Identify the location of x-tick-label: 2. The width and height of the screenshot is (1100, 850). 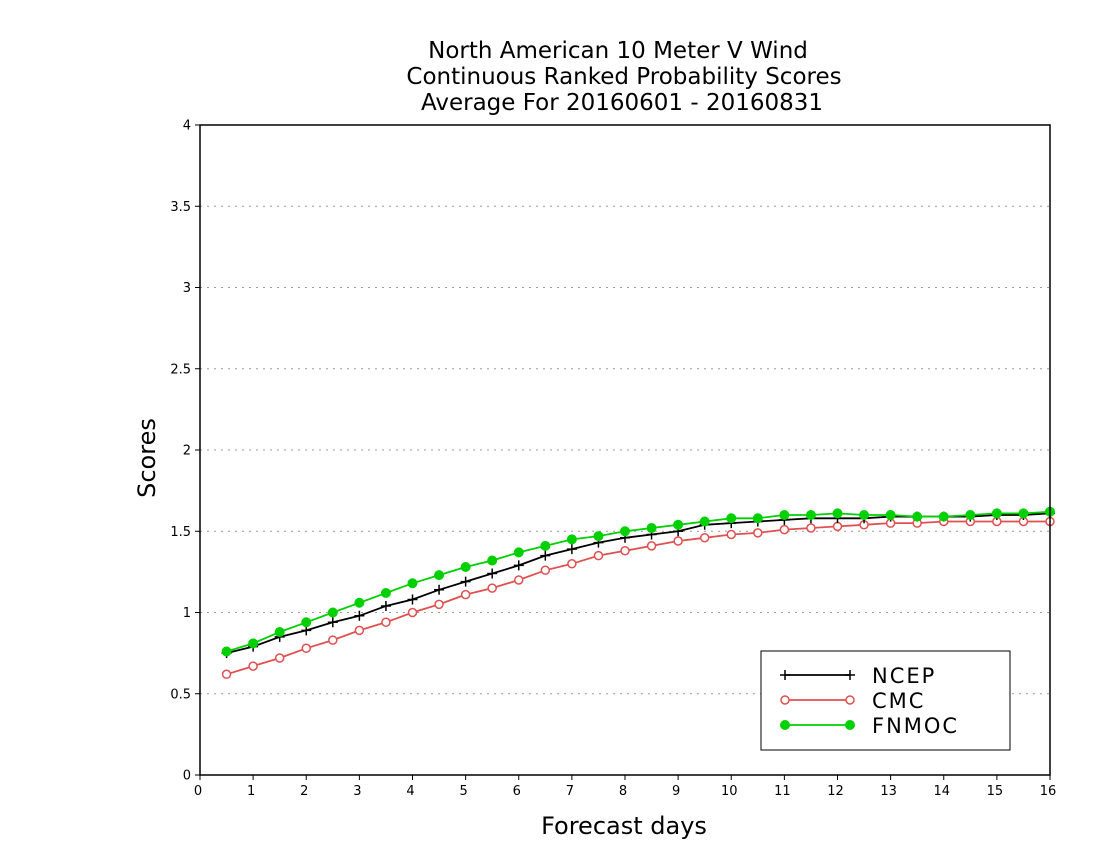
(304, 791).